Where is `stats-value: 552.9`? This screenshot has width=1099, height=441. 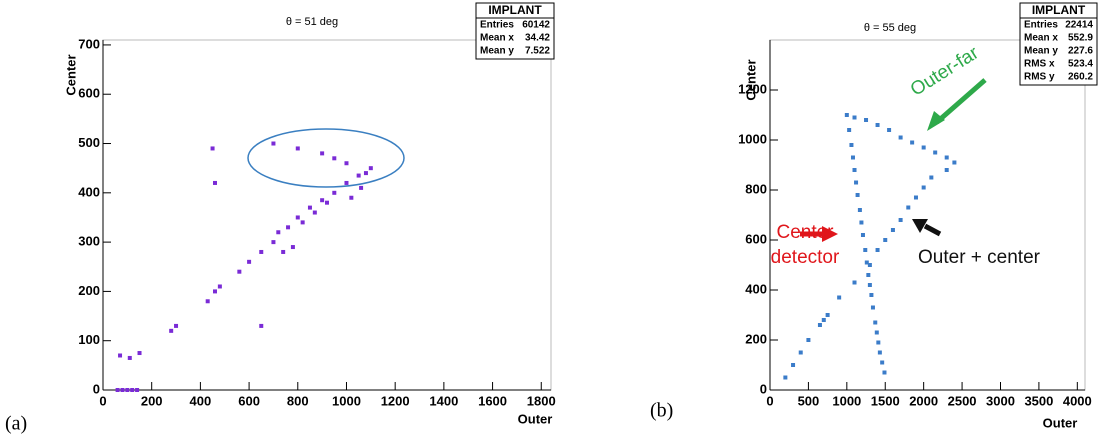 stats-value: 552.9 is located at coordinates (1080, 38).